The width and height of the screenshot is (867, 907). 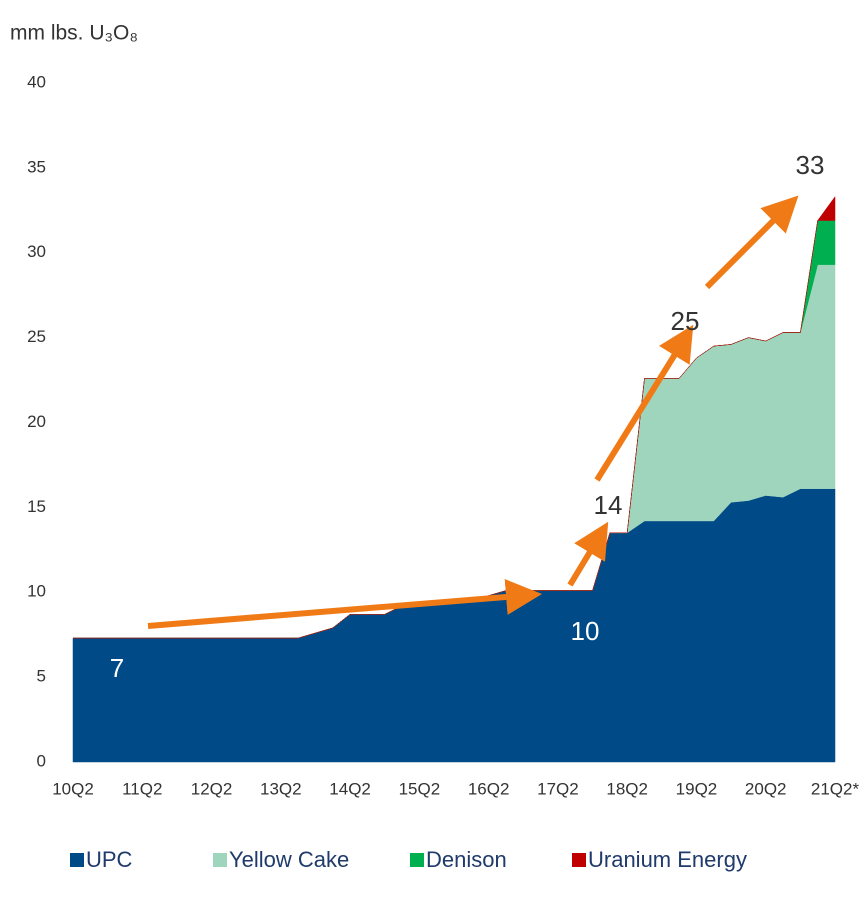 What do you see at coordinates (810, 165) in the screenshot?
I see `annotation: 33` at bounding box center [810, 165].